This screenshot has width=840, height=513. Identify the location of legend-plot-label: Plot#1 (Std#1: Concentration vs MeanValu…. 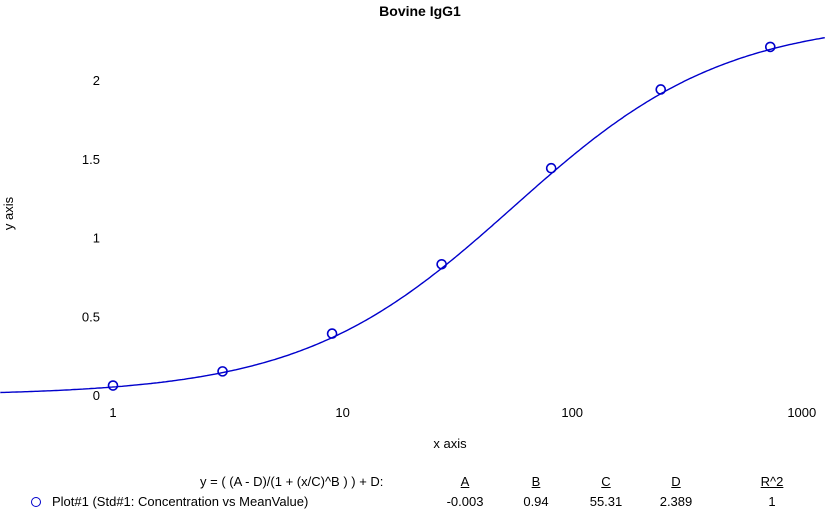
(180, 501).